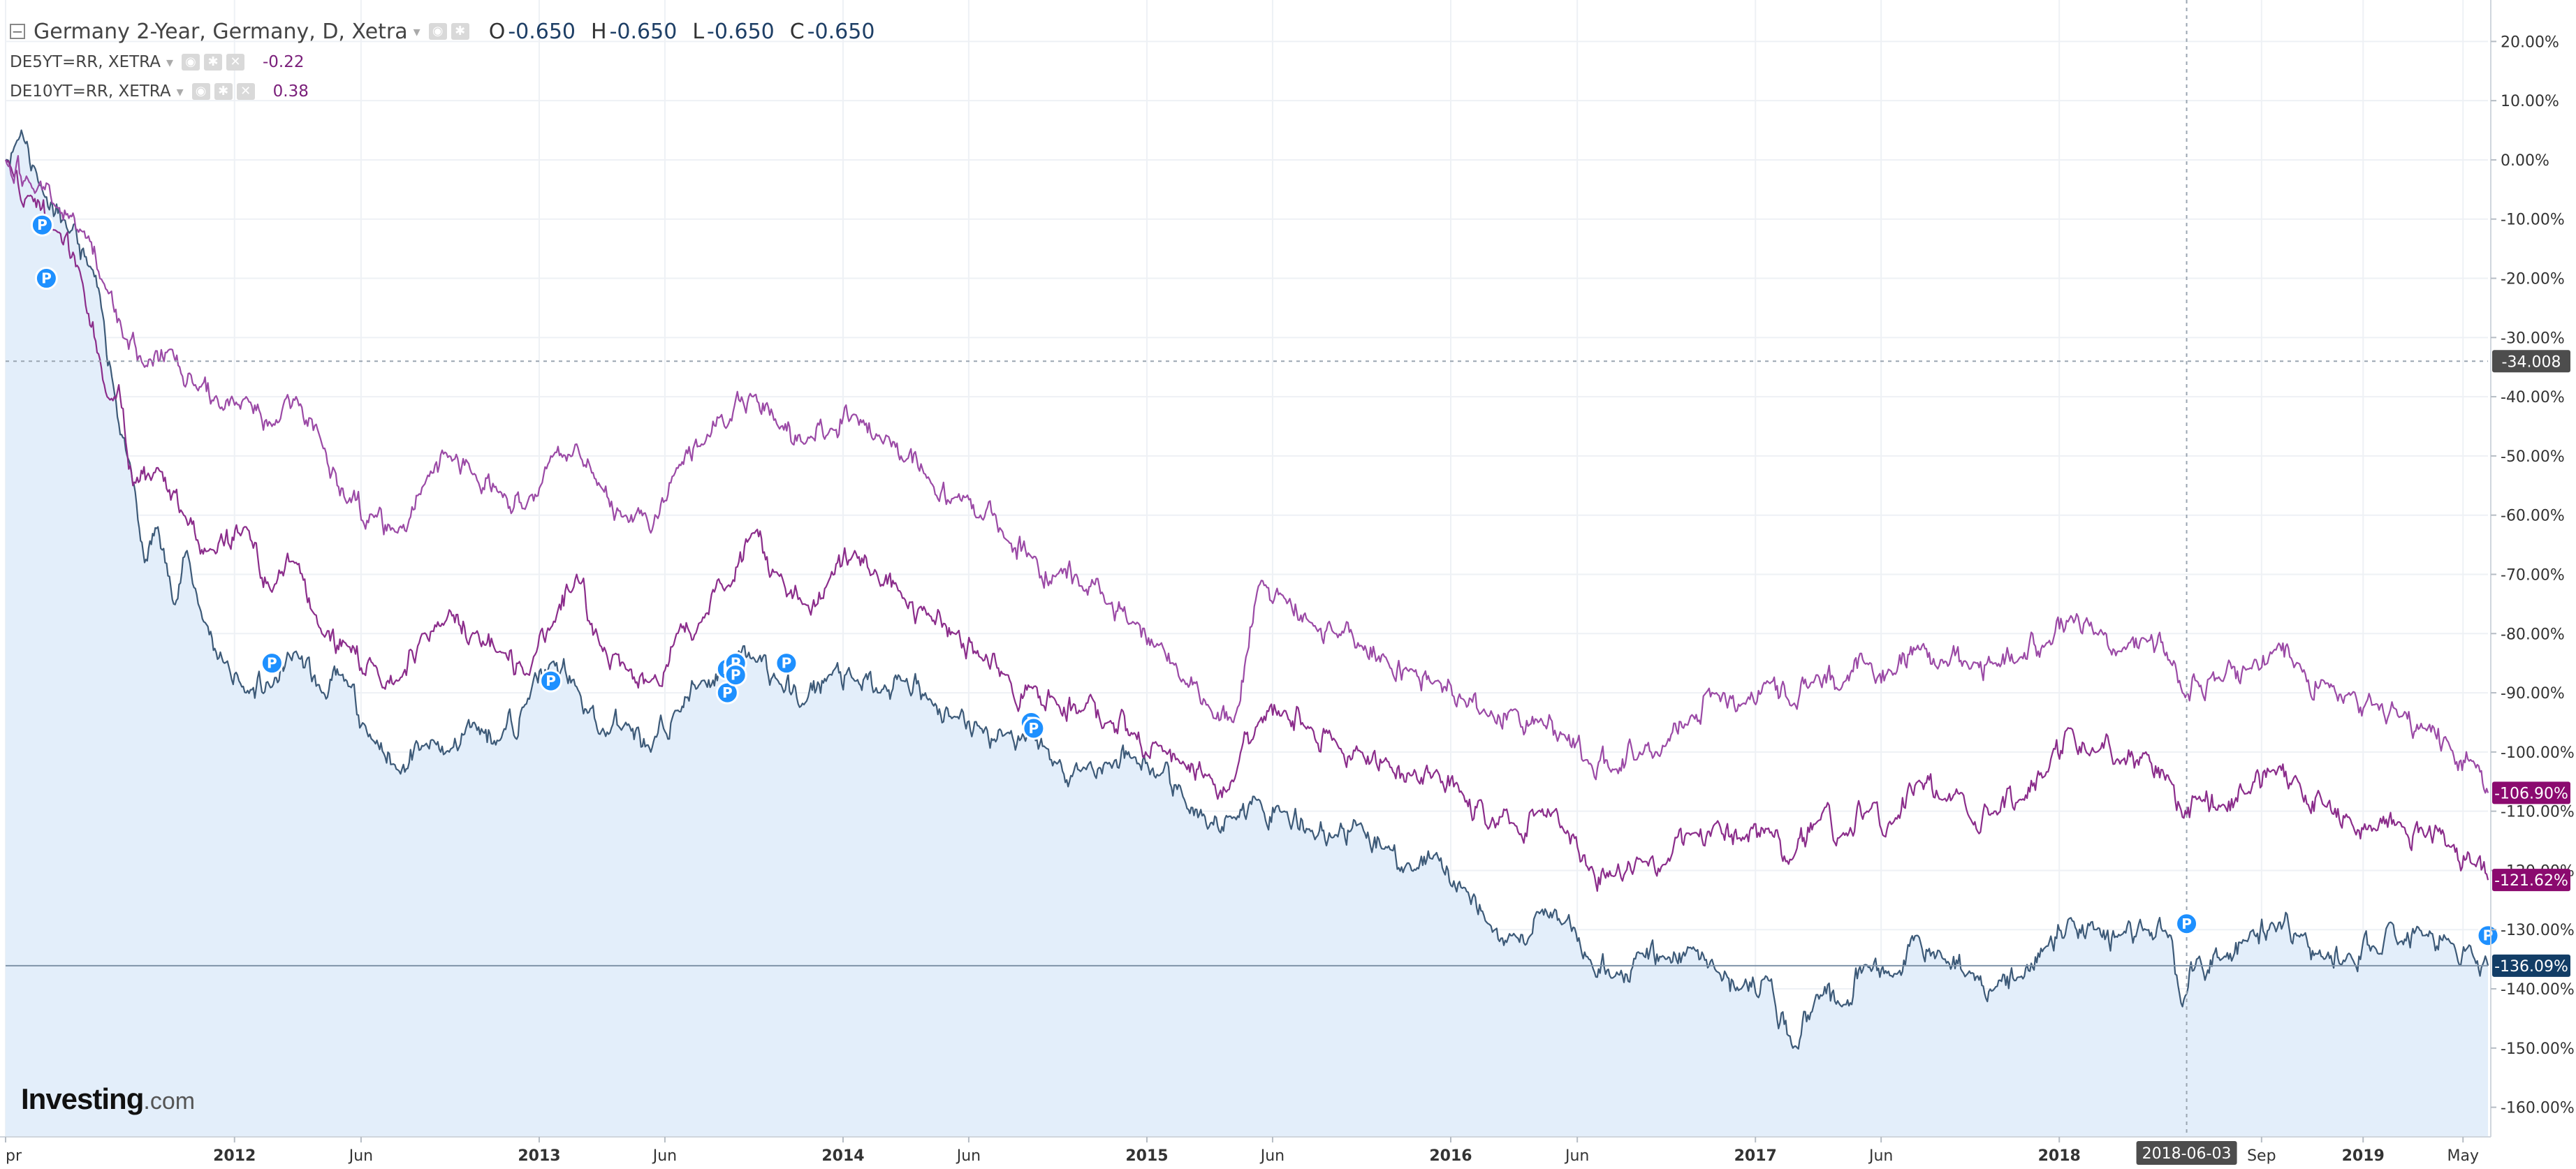 The height and width of the screenshot is (1169, 2576). I want to click on de5y-last-badge-label: -121.62%, so click(2531, 881).